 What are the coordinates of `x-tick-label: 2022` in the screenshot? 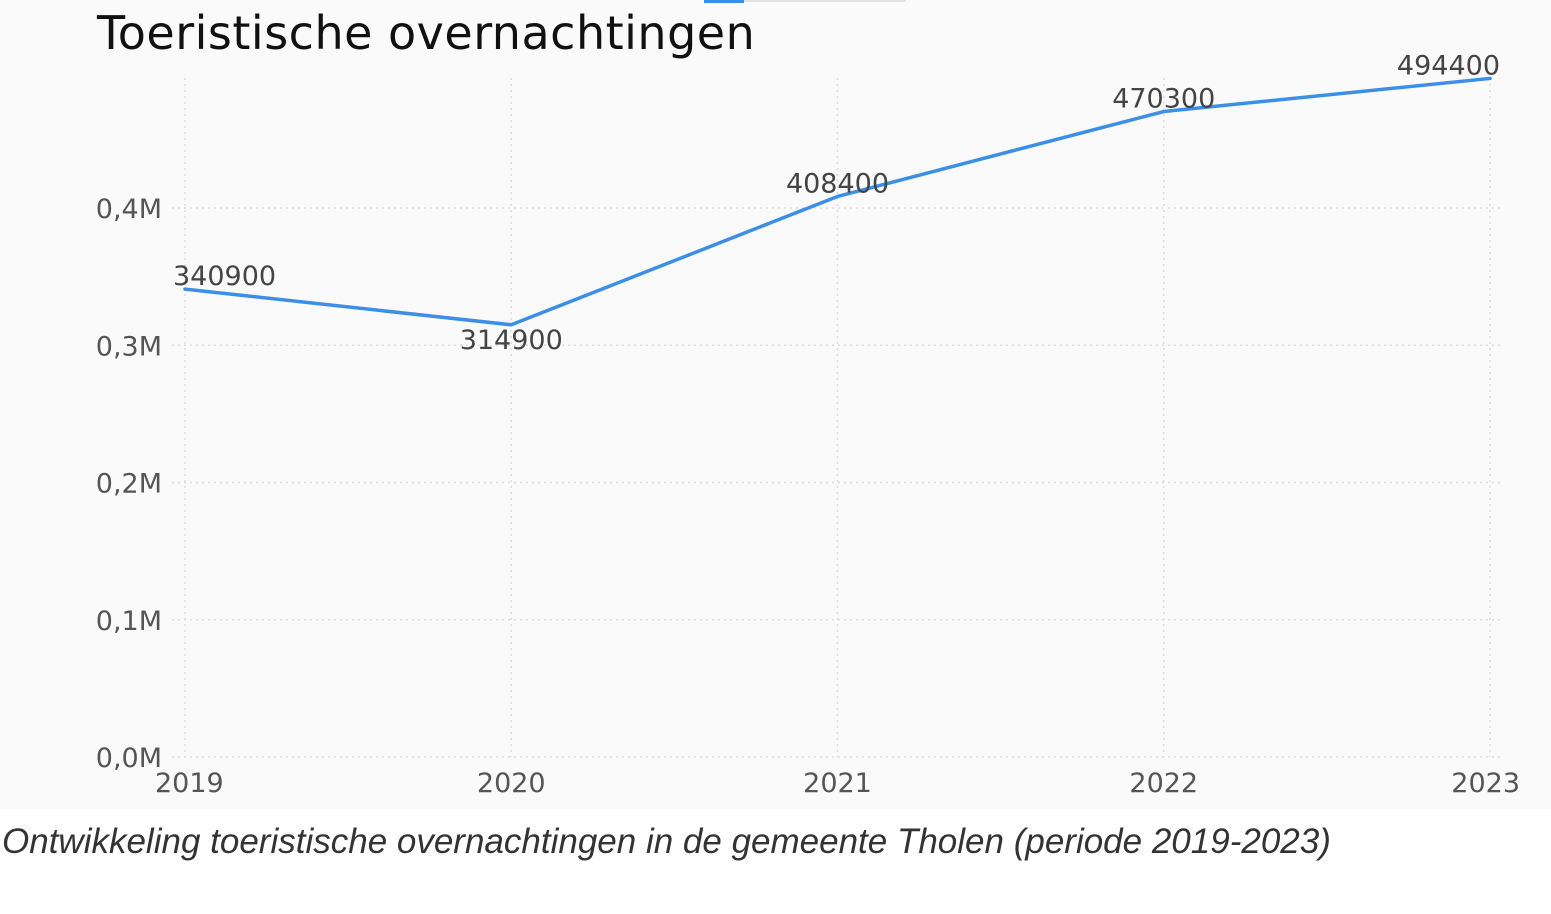 It's located at (1163, 783).